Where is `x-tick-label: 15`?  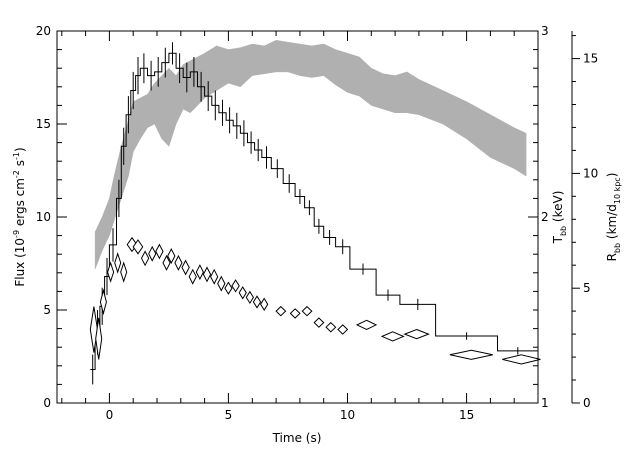
x-tick-label: 15 is located at coordinates (466, 415).